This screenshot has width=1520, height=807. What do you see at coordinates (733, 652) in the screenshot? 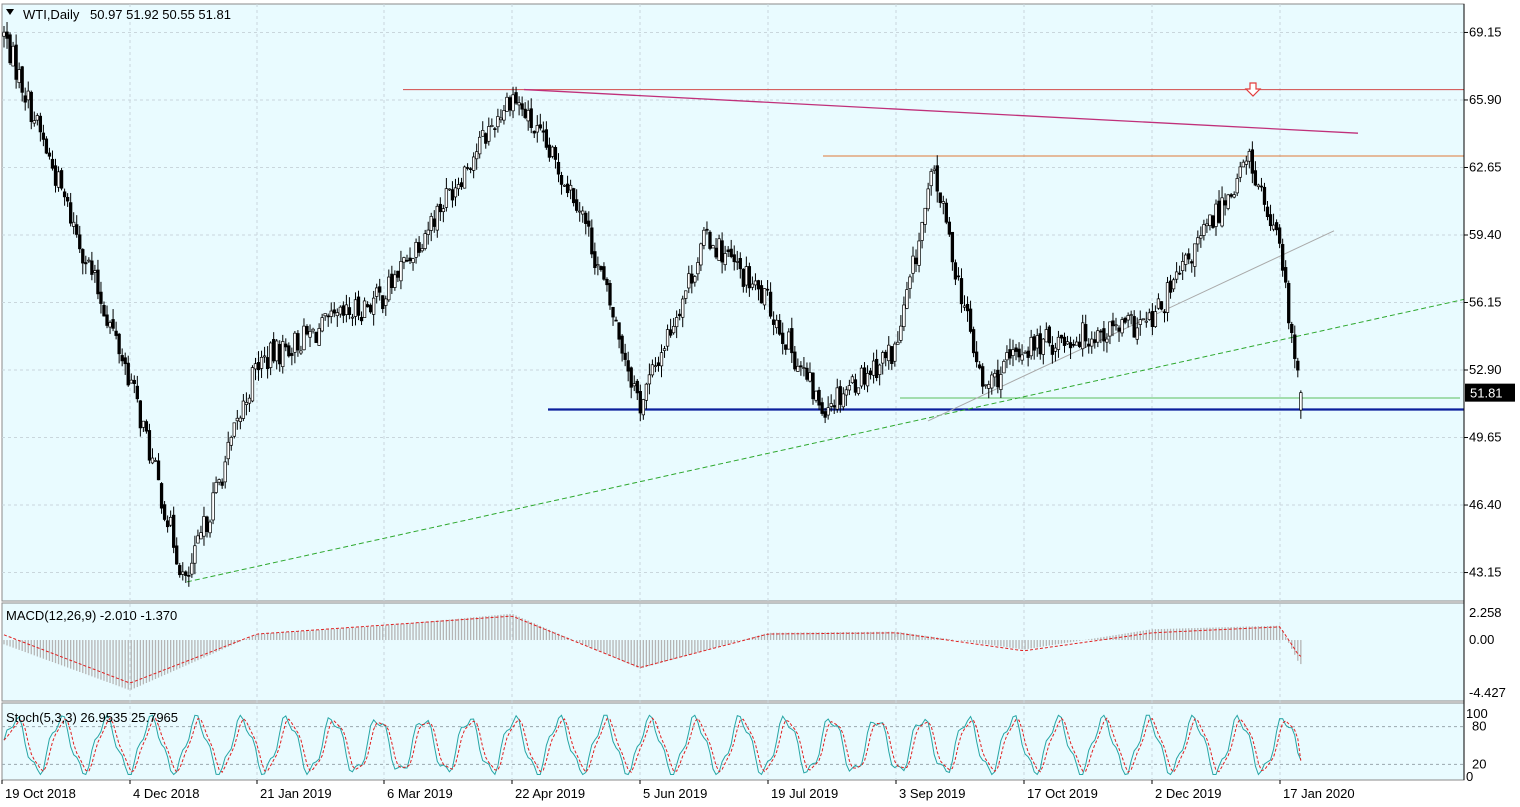
I see `macd-panel` at bounding box center [733, 652].